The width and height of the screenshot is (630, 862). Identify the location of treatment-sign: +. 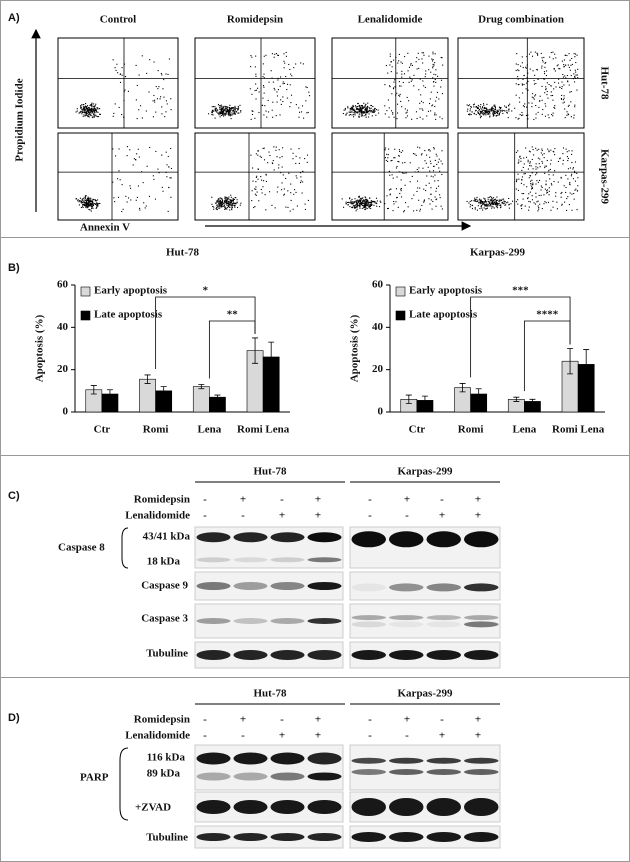
(318, 720).